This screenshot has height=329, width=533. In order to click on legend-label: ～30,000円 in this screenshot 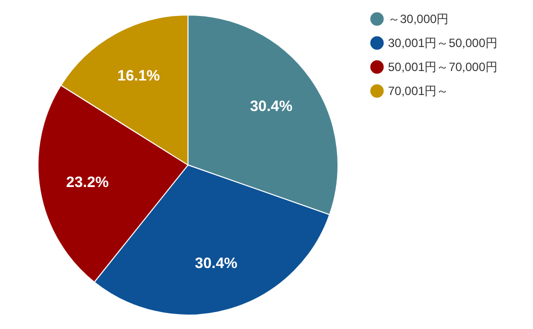, I will do `click(418, 19)`.